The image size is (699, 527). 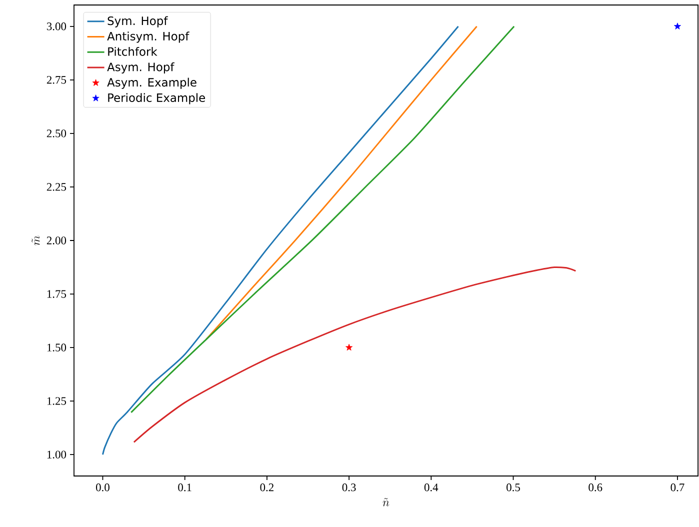 What do you see at coordinates (677, 488) in the screenshot?
I see `x-tick-label: 0.7` at bounding box center [677, 488].